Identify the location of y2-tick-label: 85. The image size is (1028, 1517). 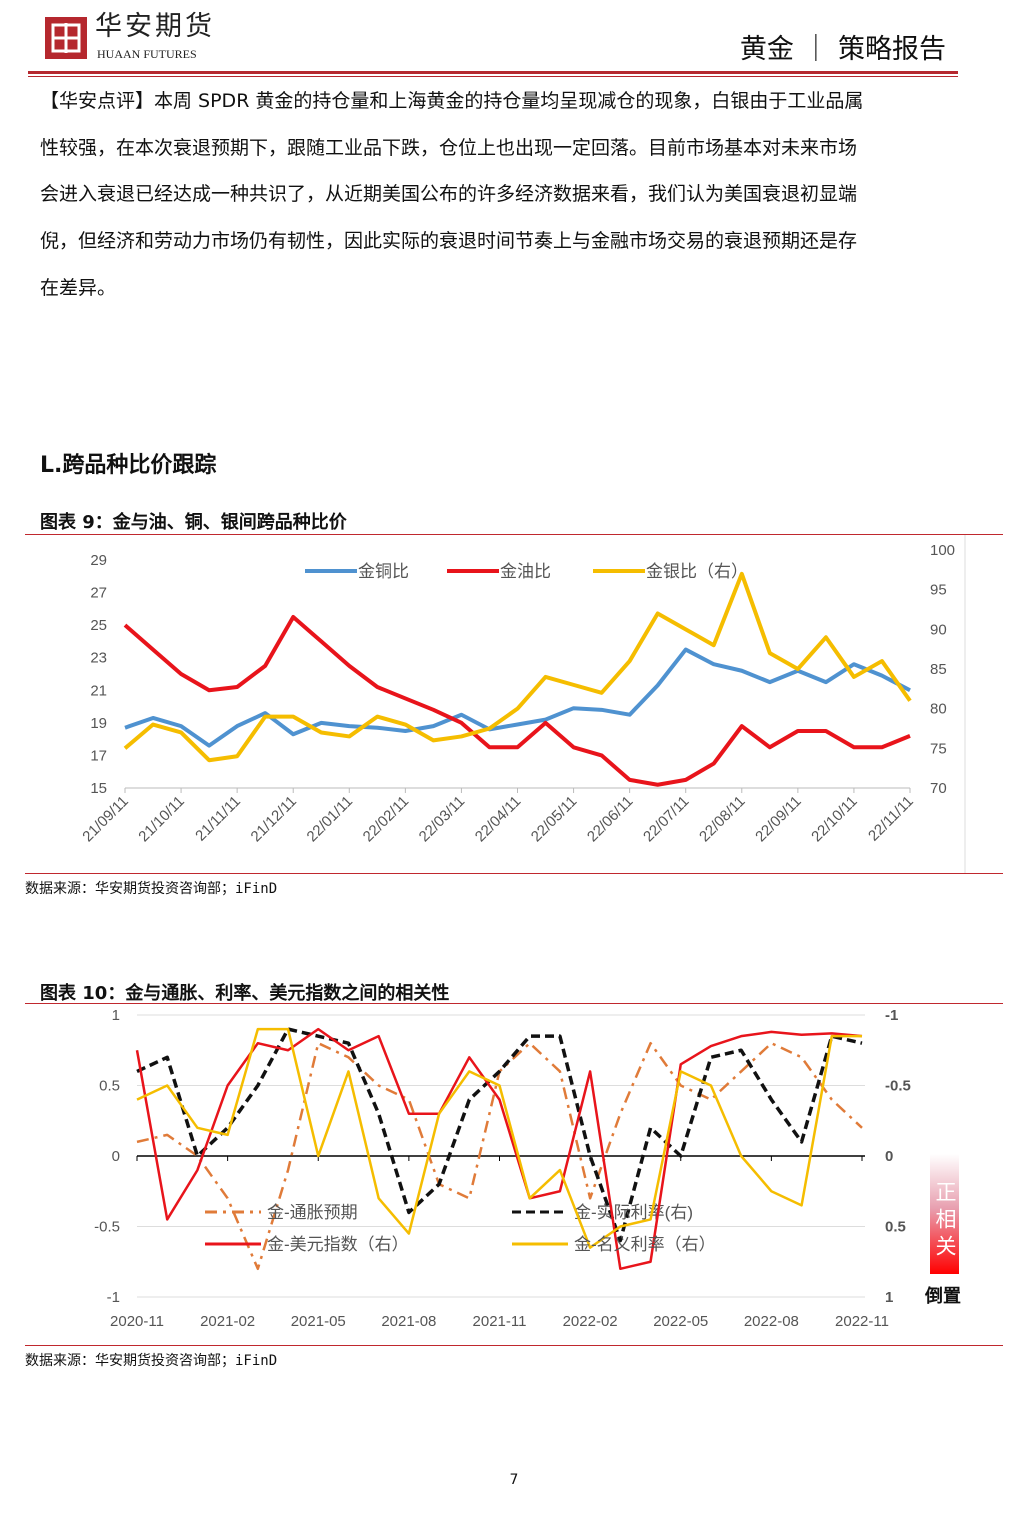
(938, 669).